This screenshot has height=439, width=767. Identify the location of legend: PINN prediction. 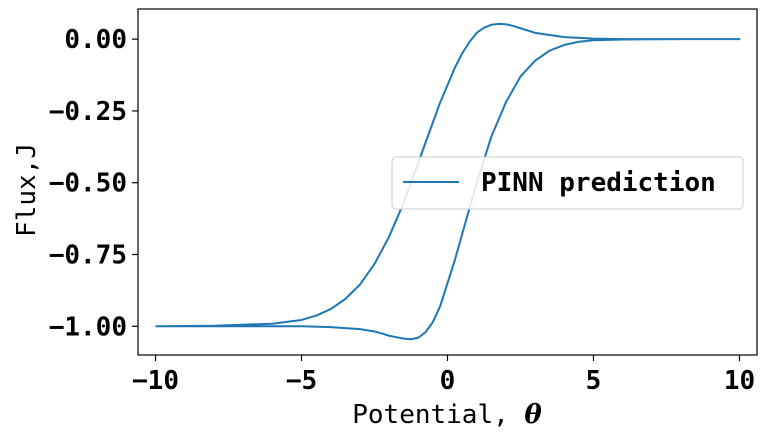
(567, 183).